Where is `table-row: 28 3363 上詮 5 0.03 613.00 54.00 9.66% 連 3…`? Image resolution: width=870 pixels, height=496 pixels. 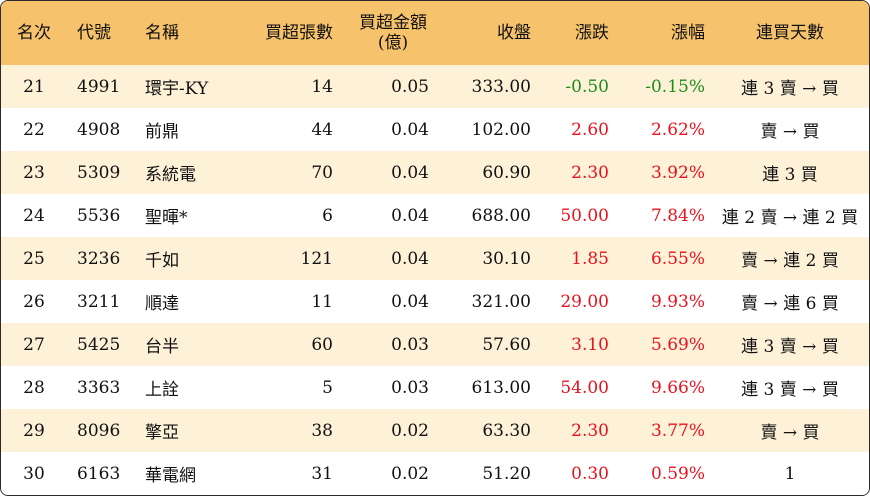 table-row: 28 3363 上詮 5 0.03 613.00 54.00 9.66% 連 3… is located at coordinates (435, 387).